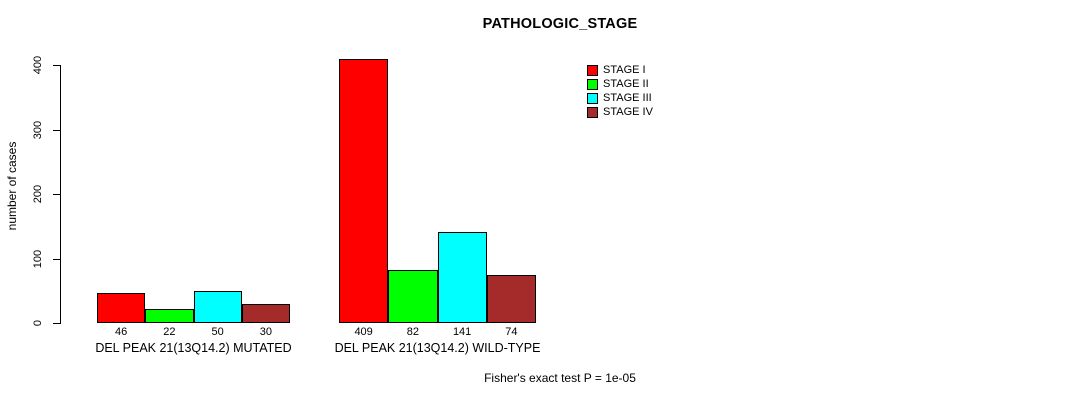 This screenshot has width=1090, height=400. Describe the element at coordinates (217, 306) in the screenshot. I see `bar-stage-iii-group1` at that location.